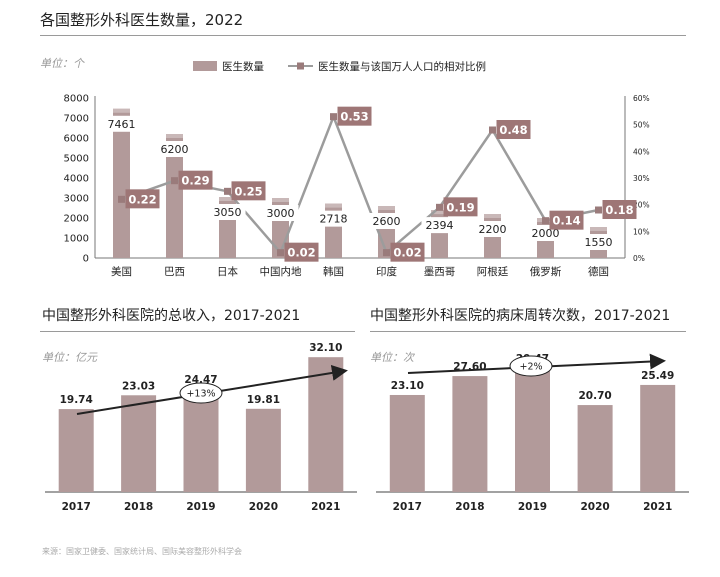 The image size is (720, 577). What do you see at coordinates (62, 63) in the screenshot?
I see `chart1-unit-label: 单位：个` at bounding box center [62, 63].